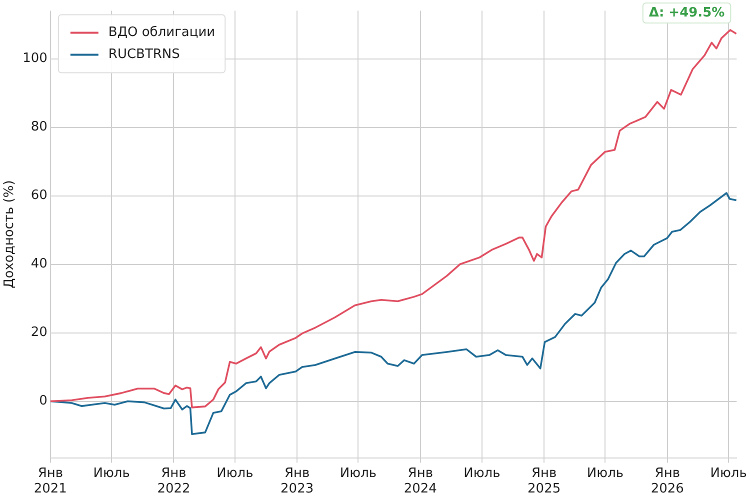  Describe the element at coordinates (544, 481) in the screenshot. I see `x-tick-label: Янв 2025` at that location.